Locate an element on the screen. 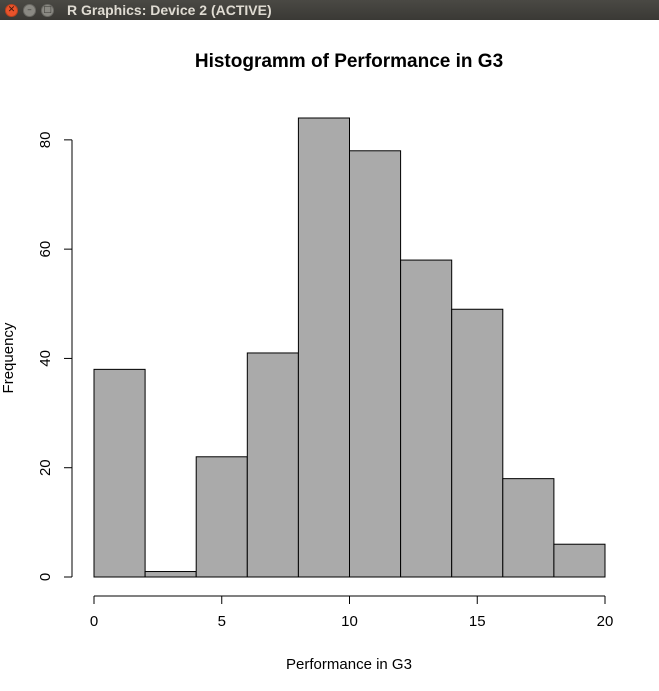 The height and width of the screenshot is (691, 659). y-axis-label: Frequency is located at coordinates (8, 357).